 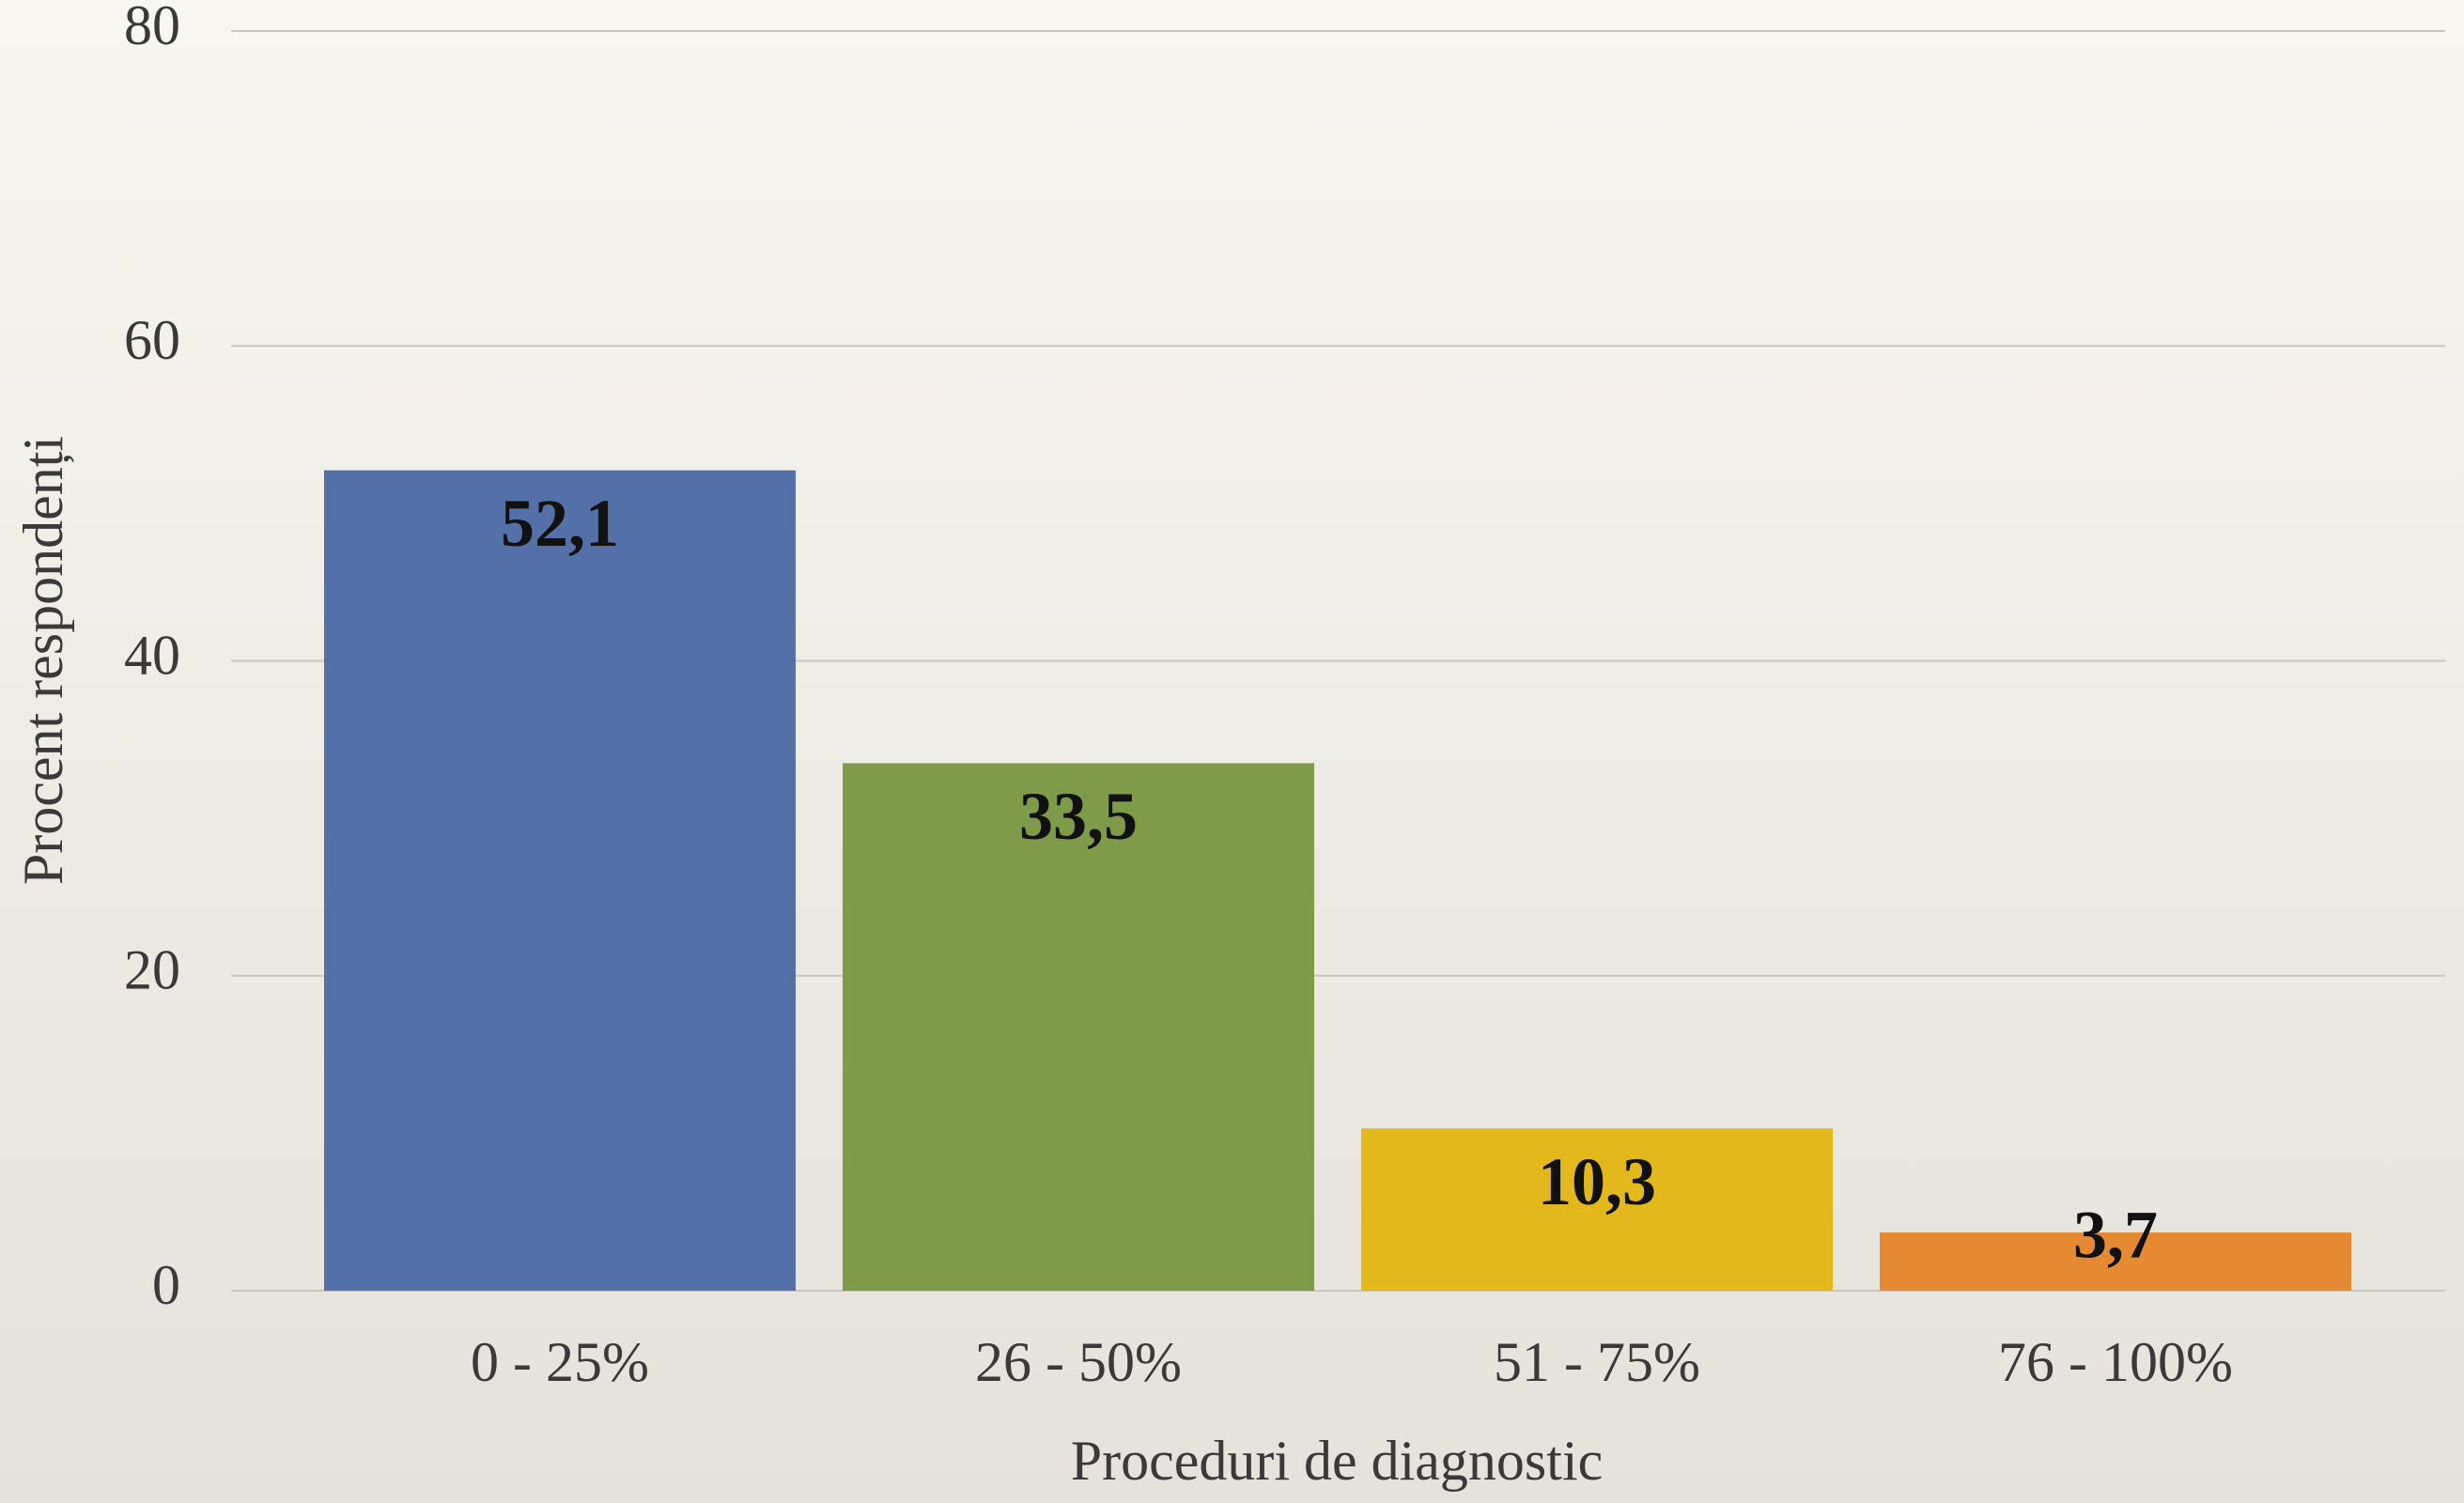 What do you see at coordinates (1597, 1181) in the screenshot?
I see `value-label: 10,3` at bounding box center [1597, 1181].